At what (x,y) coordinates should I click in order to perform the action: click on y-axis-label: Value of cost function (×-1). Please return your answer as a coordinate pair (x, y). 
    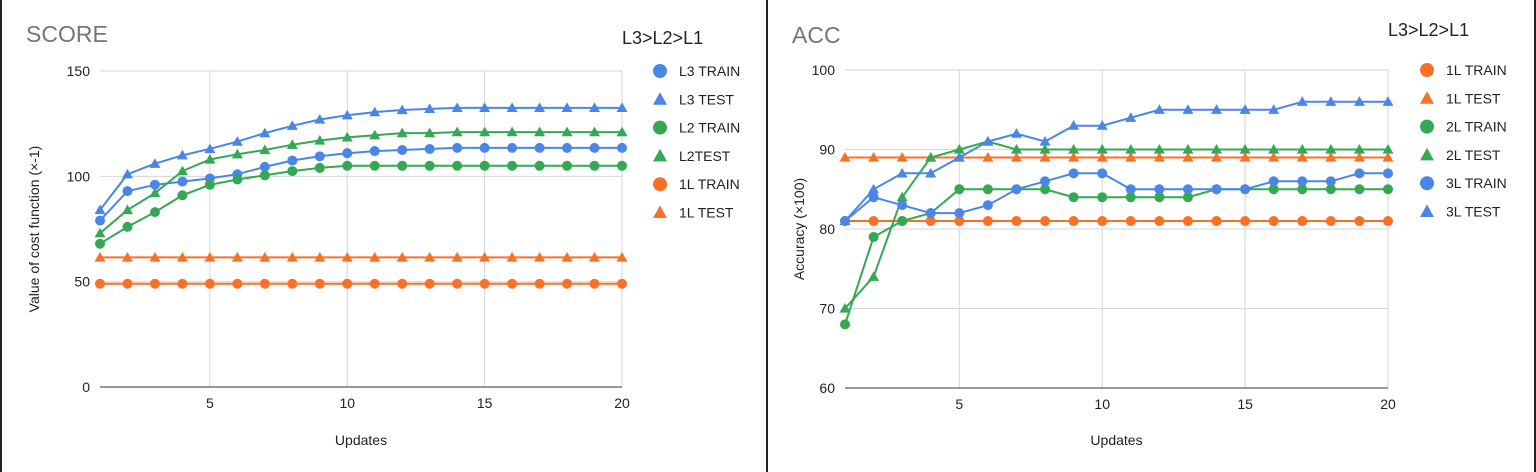
    Looking at the image, I should click on (34, 229).